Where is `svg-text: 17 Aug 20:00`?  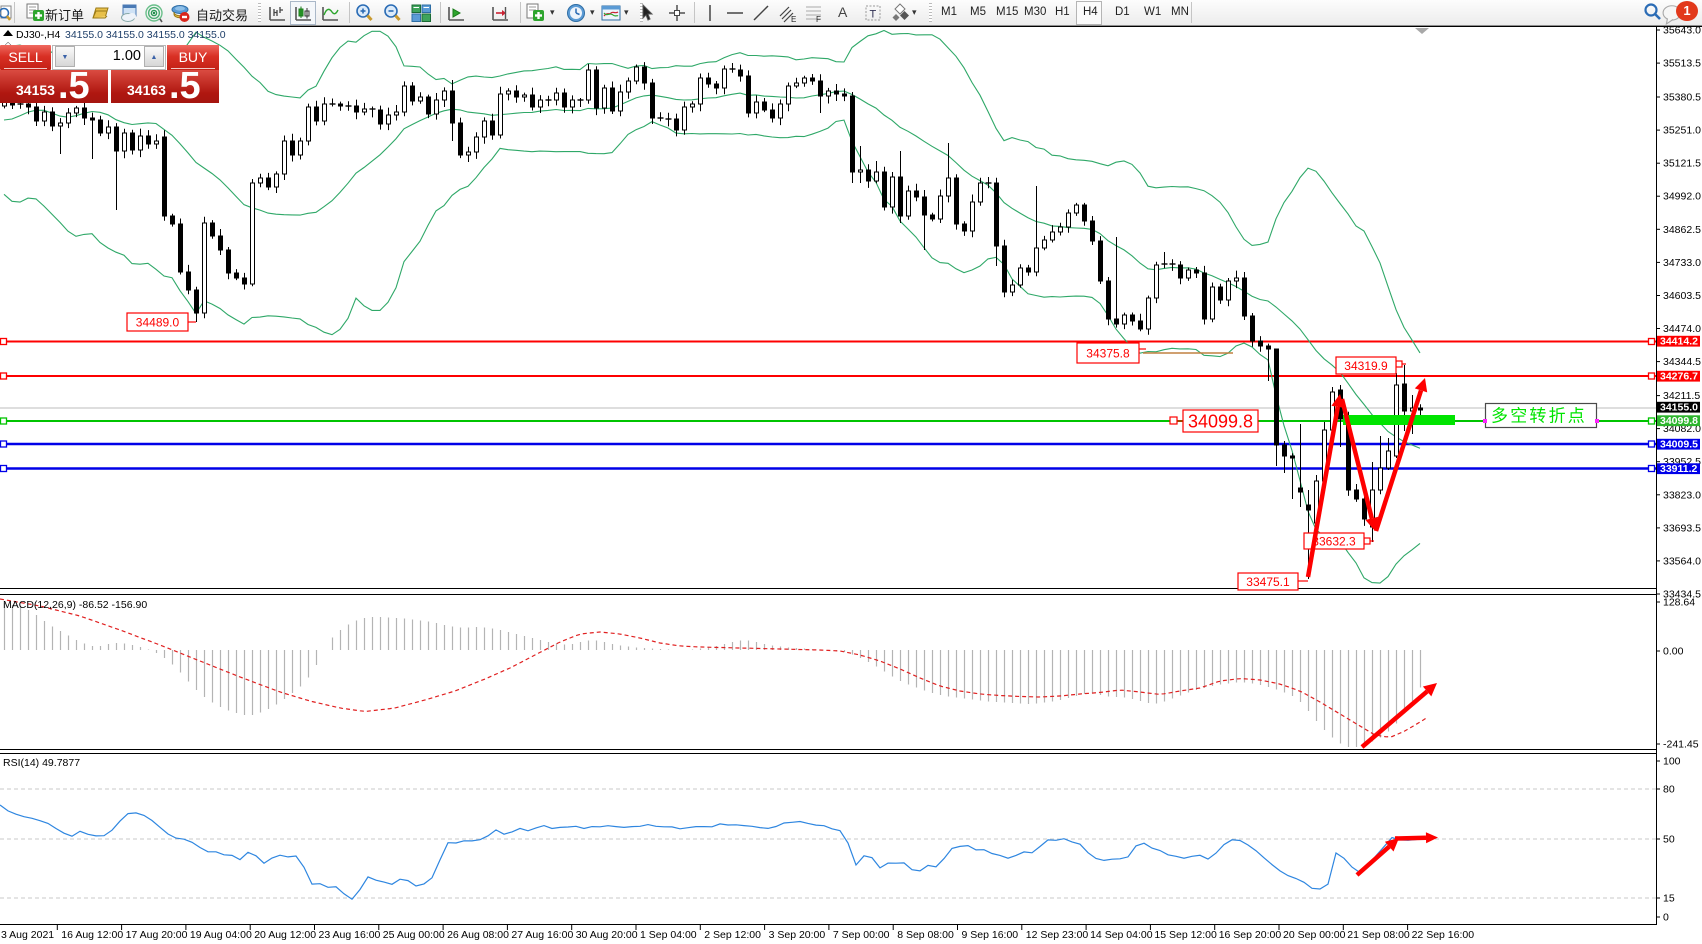
svg-text: 17 Aug 20:00 is located at coordinates (157, 935).